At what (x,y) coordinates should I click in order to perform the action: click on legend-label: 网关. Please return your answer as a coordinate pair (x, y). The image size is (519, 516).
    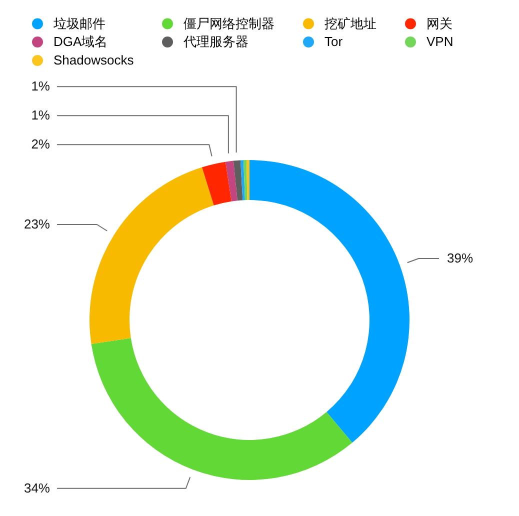
    Looking at the image, I should click on (439, 23).